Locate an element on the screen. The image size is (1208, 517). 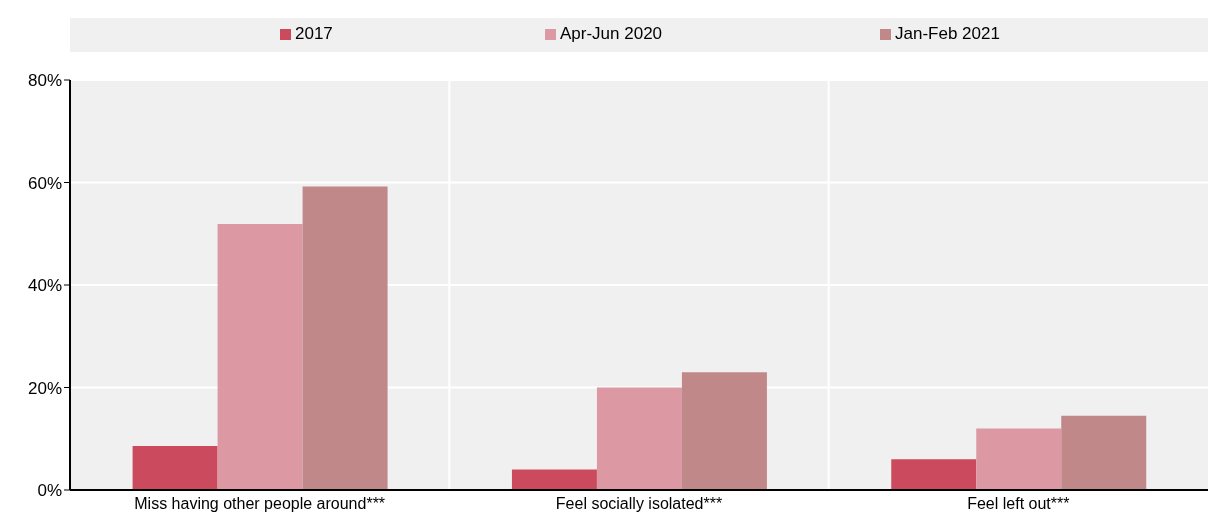
x-tick-label: Miss having other people around*** is located at coordinates (260, 504).